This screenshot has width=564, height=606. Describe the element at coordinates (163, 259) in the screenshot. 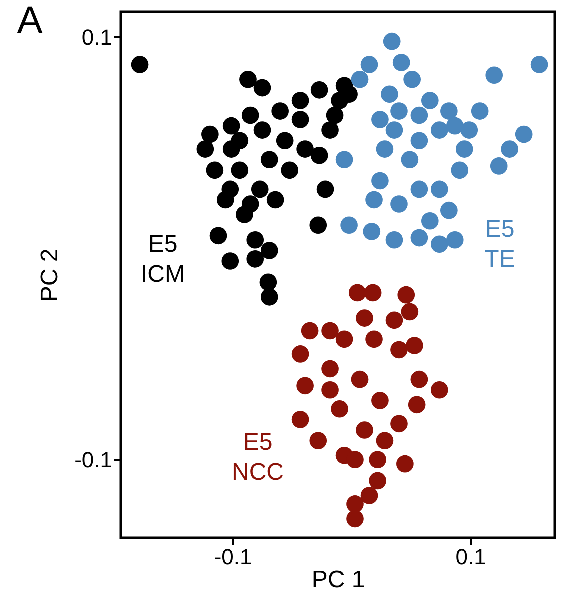

I see `annotation: E5 ICM` at that location.